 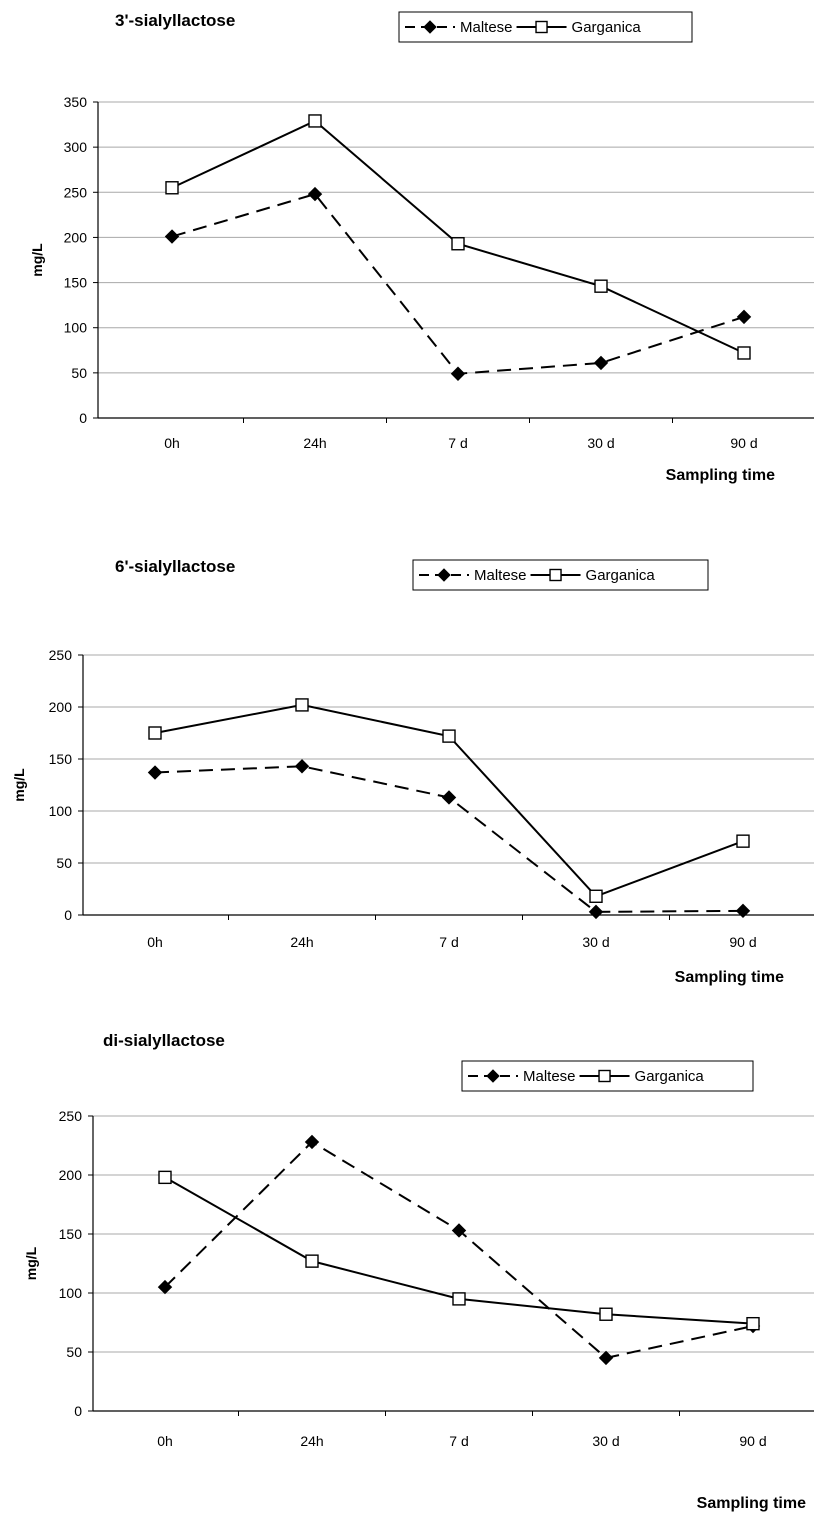 I want to click on y-tick-label: 350, so click(x=76, y=102).